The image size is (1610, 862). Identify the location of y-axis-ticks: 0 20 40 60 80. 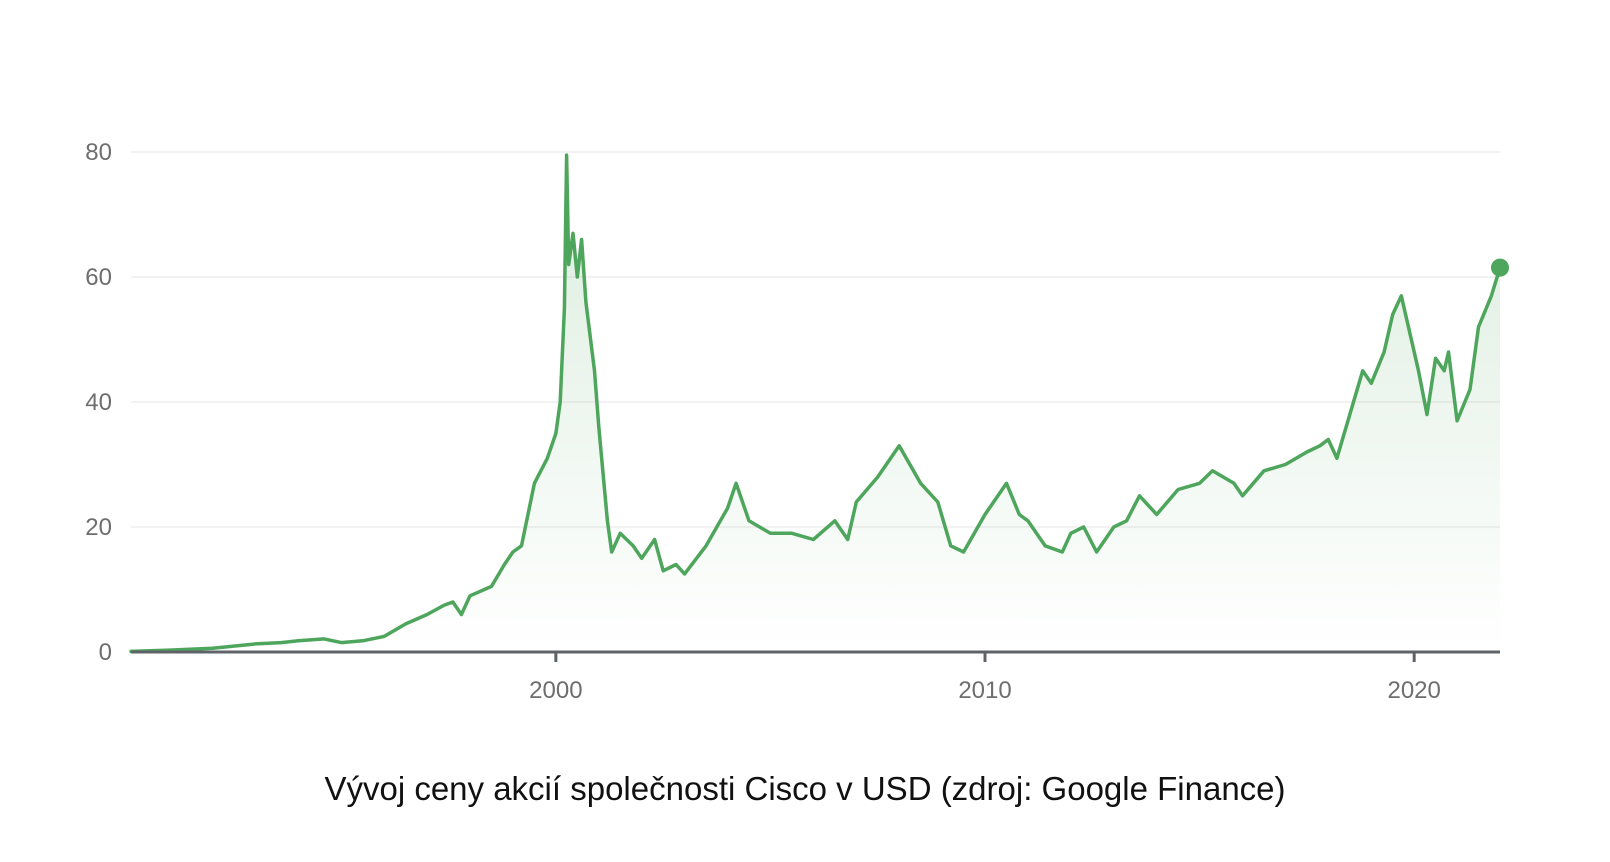
(98, 402).